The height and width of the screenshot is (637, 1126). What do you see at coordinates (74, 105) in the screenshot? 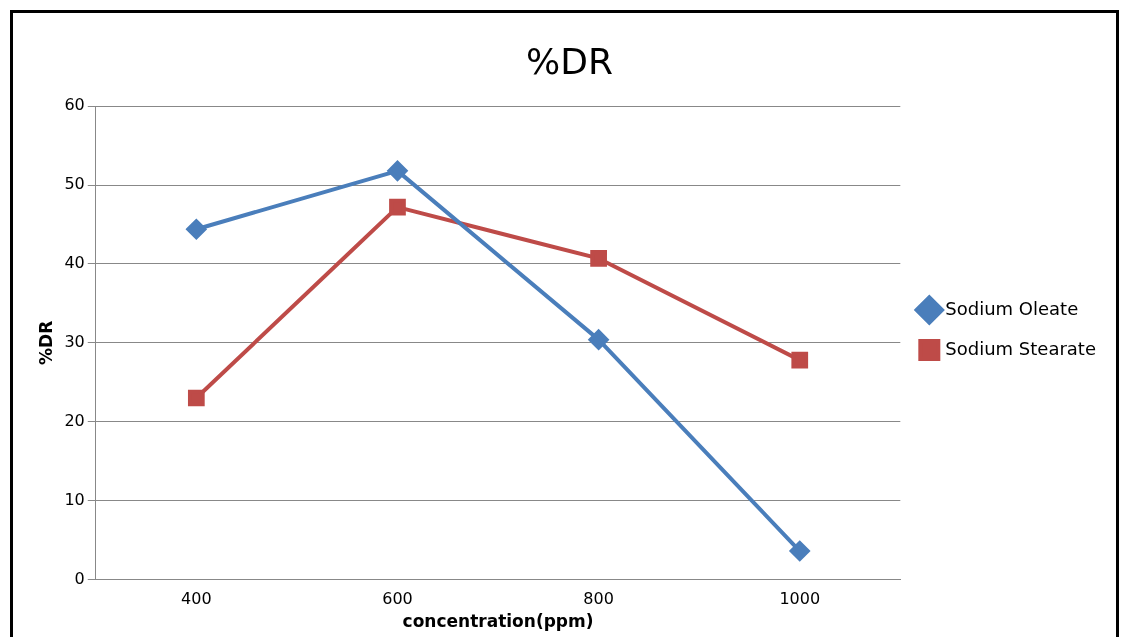
I see `y-tick-label: 60` at bounding box center [74, 105].